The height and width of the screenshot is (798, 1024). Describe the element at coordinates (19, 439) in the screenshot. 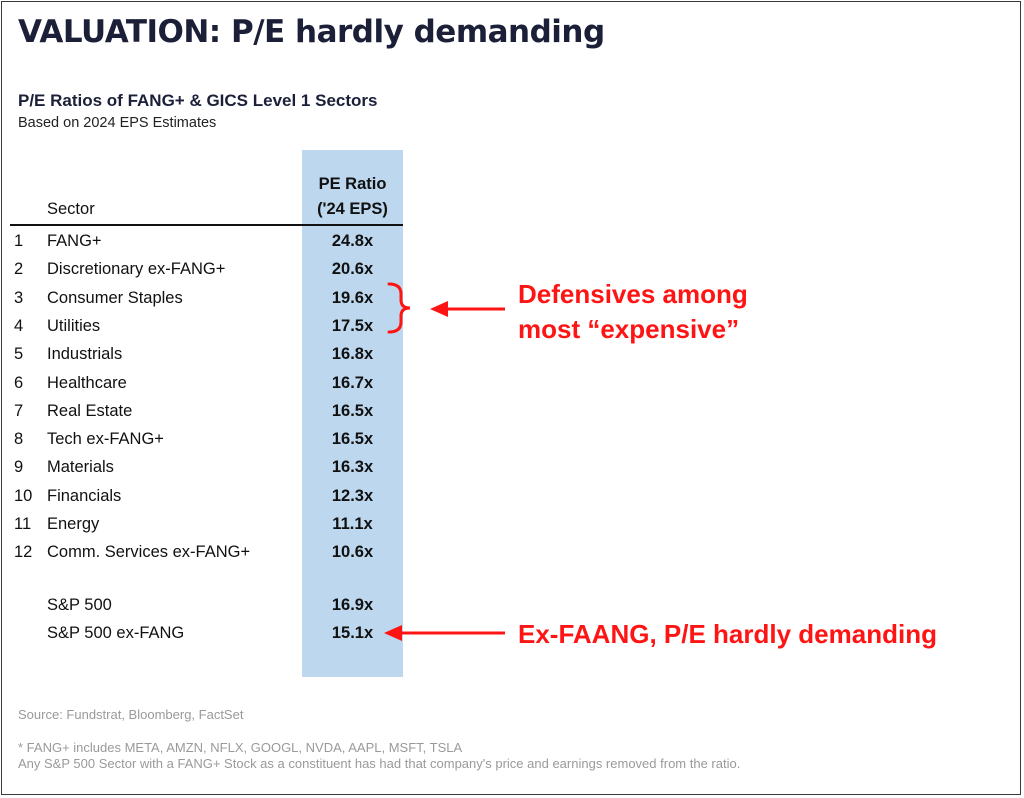

I see `row-rank: 8` at that location.